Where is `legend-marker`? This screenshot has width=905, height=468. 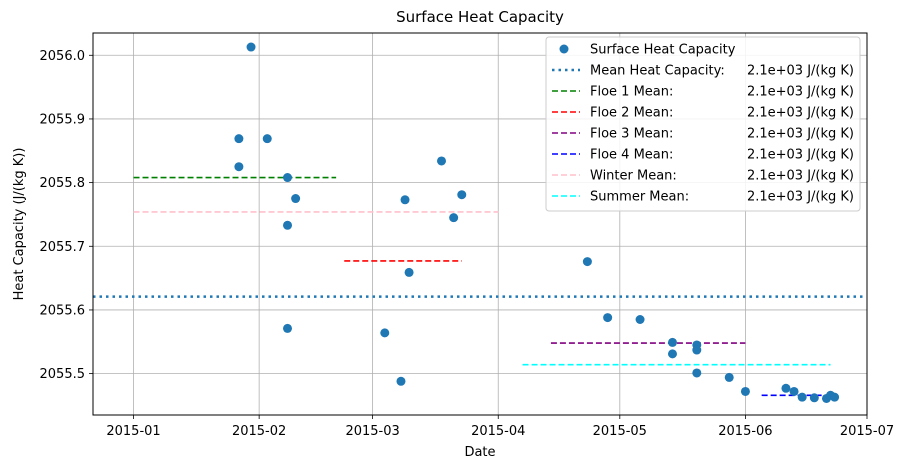
legend-marker is located at coordinates (564, 49).